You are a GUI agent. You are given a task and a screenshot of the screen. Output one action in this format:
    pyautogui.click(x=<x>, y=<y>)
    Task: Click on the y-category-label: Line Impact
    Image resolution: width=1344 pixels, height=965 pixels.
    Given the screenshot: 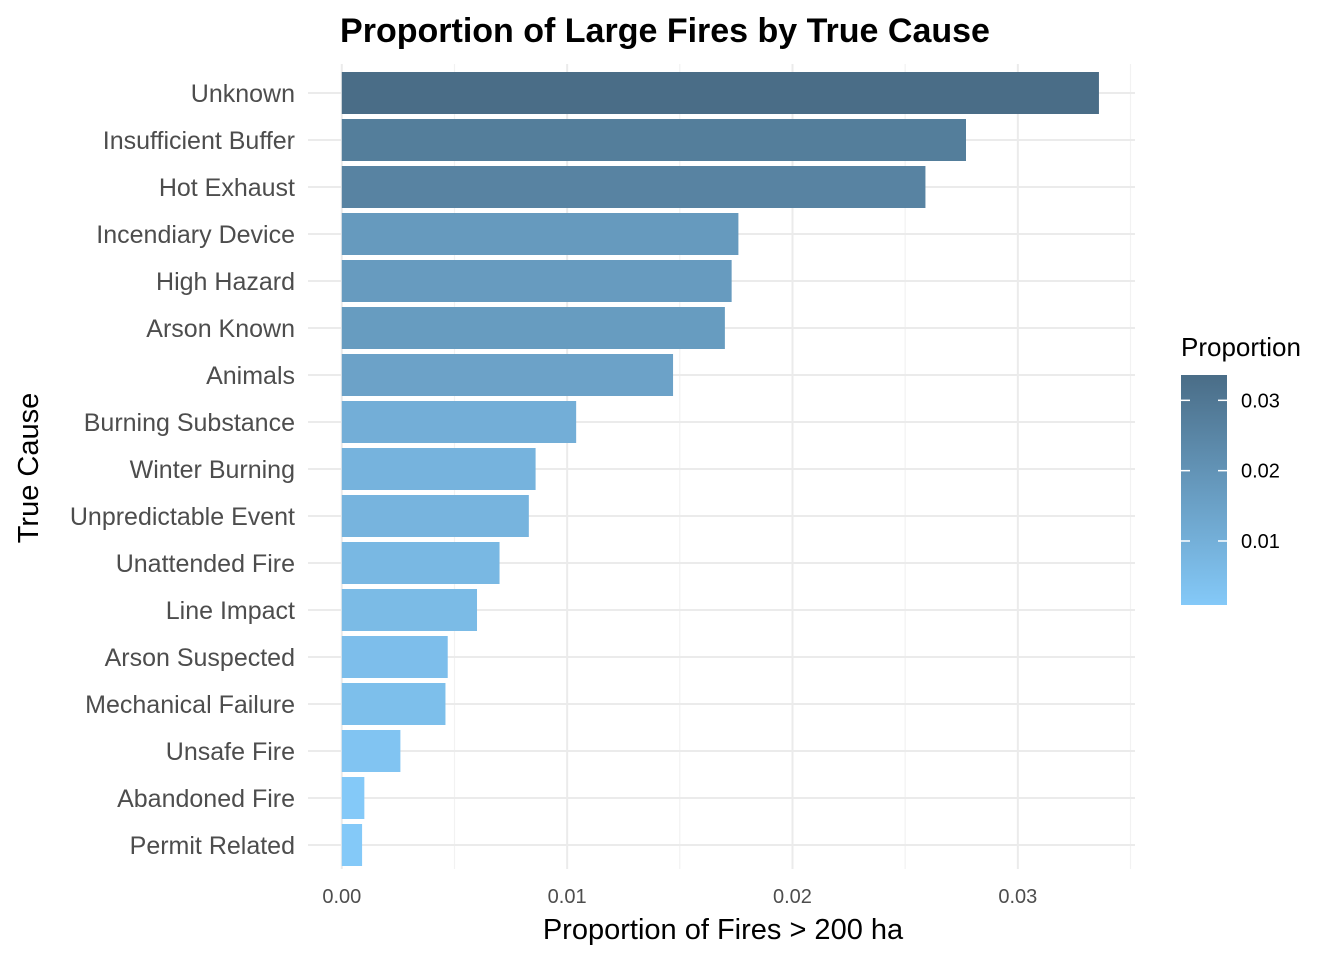 What is the action you would take?
    pyautogui.click(x=230, y=611)
    